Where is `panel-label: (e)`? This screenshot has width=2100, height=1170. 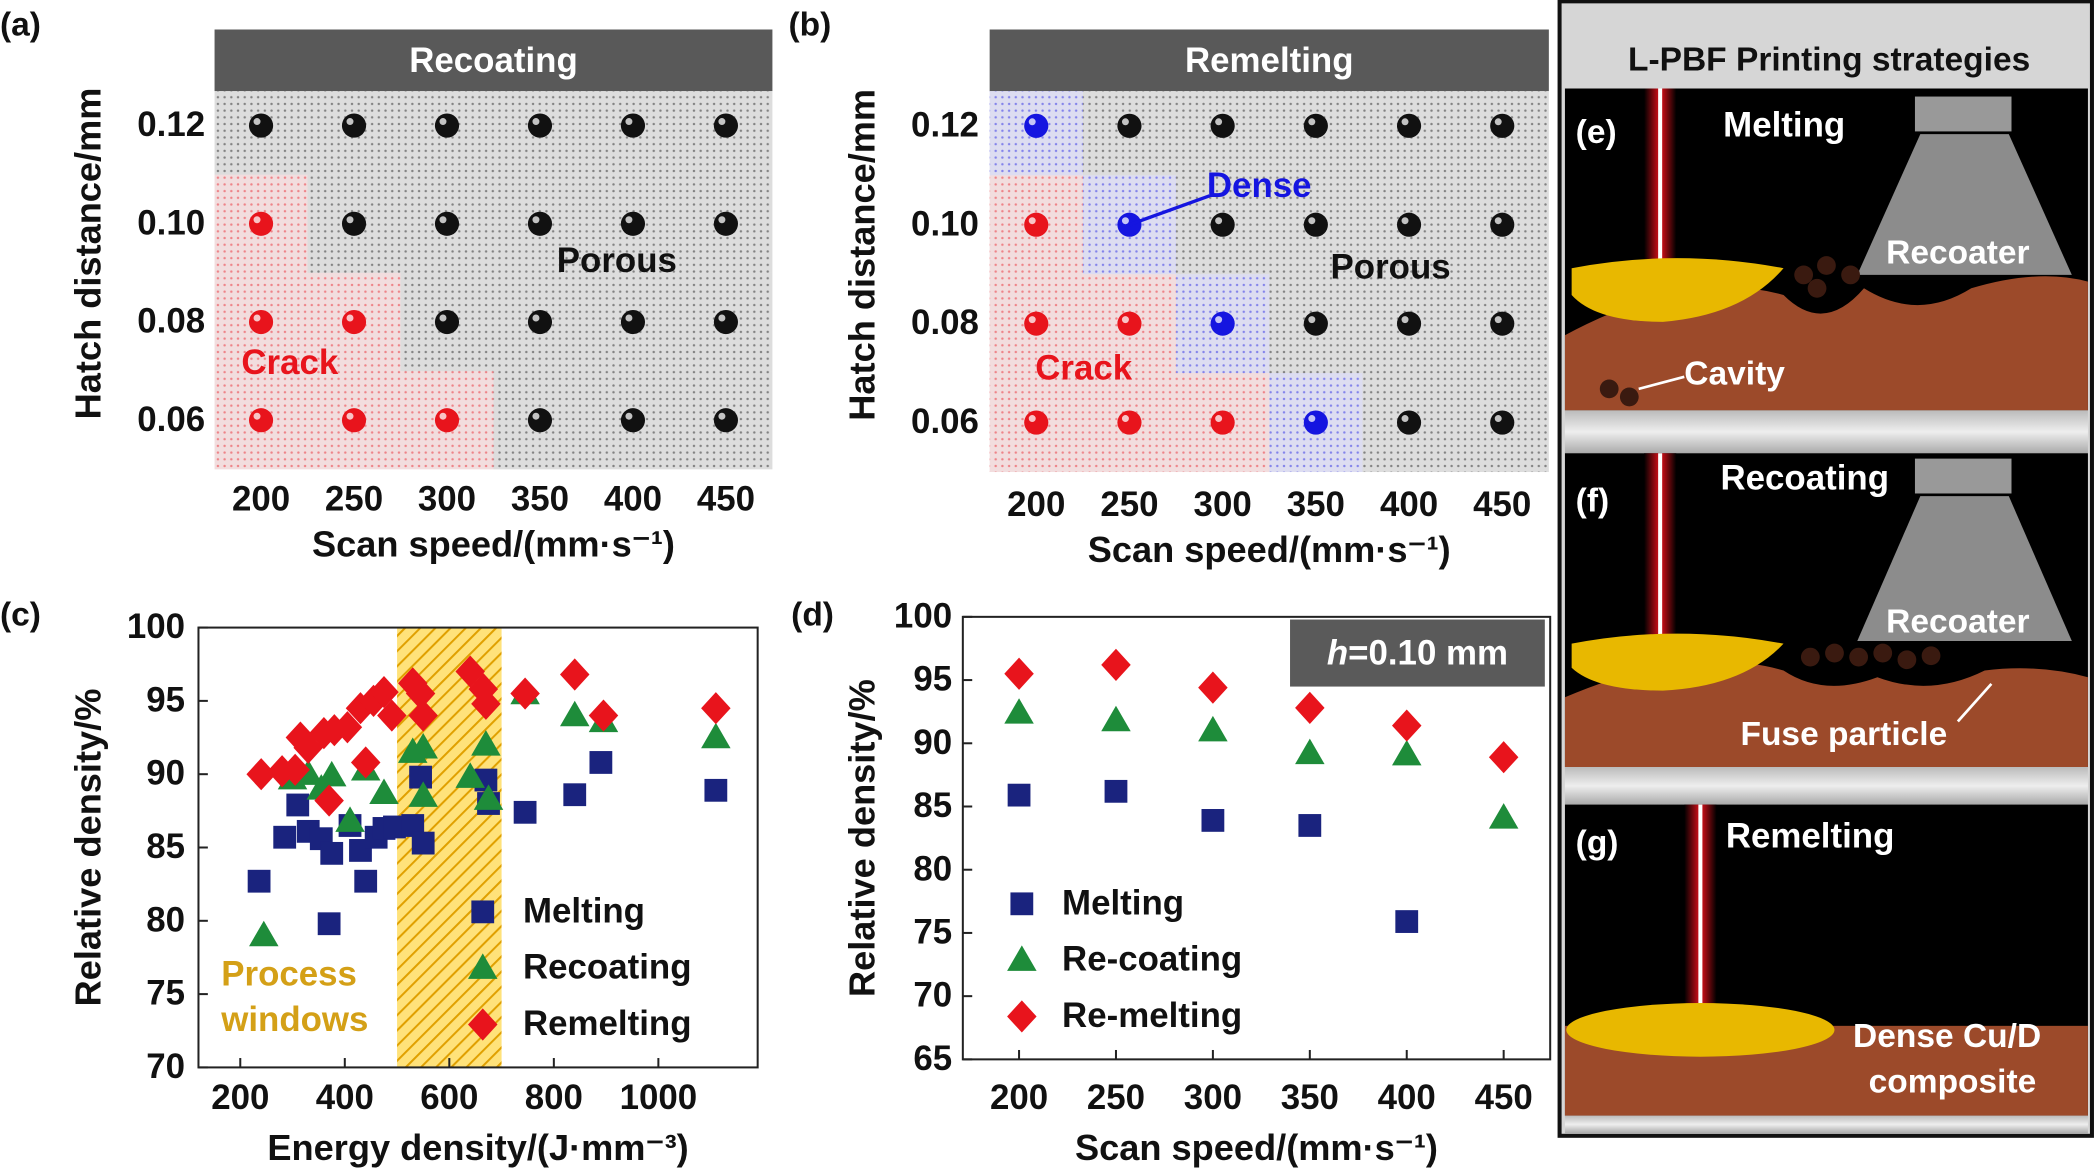
panel-label: (e) is located at coordinates (1596, 132).